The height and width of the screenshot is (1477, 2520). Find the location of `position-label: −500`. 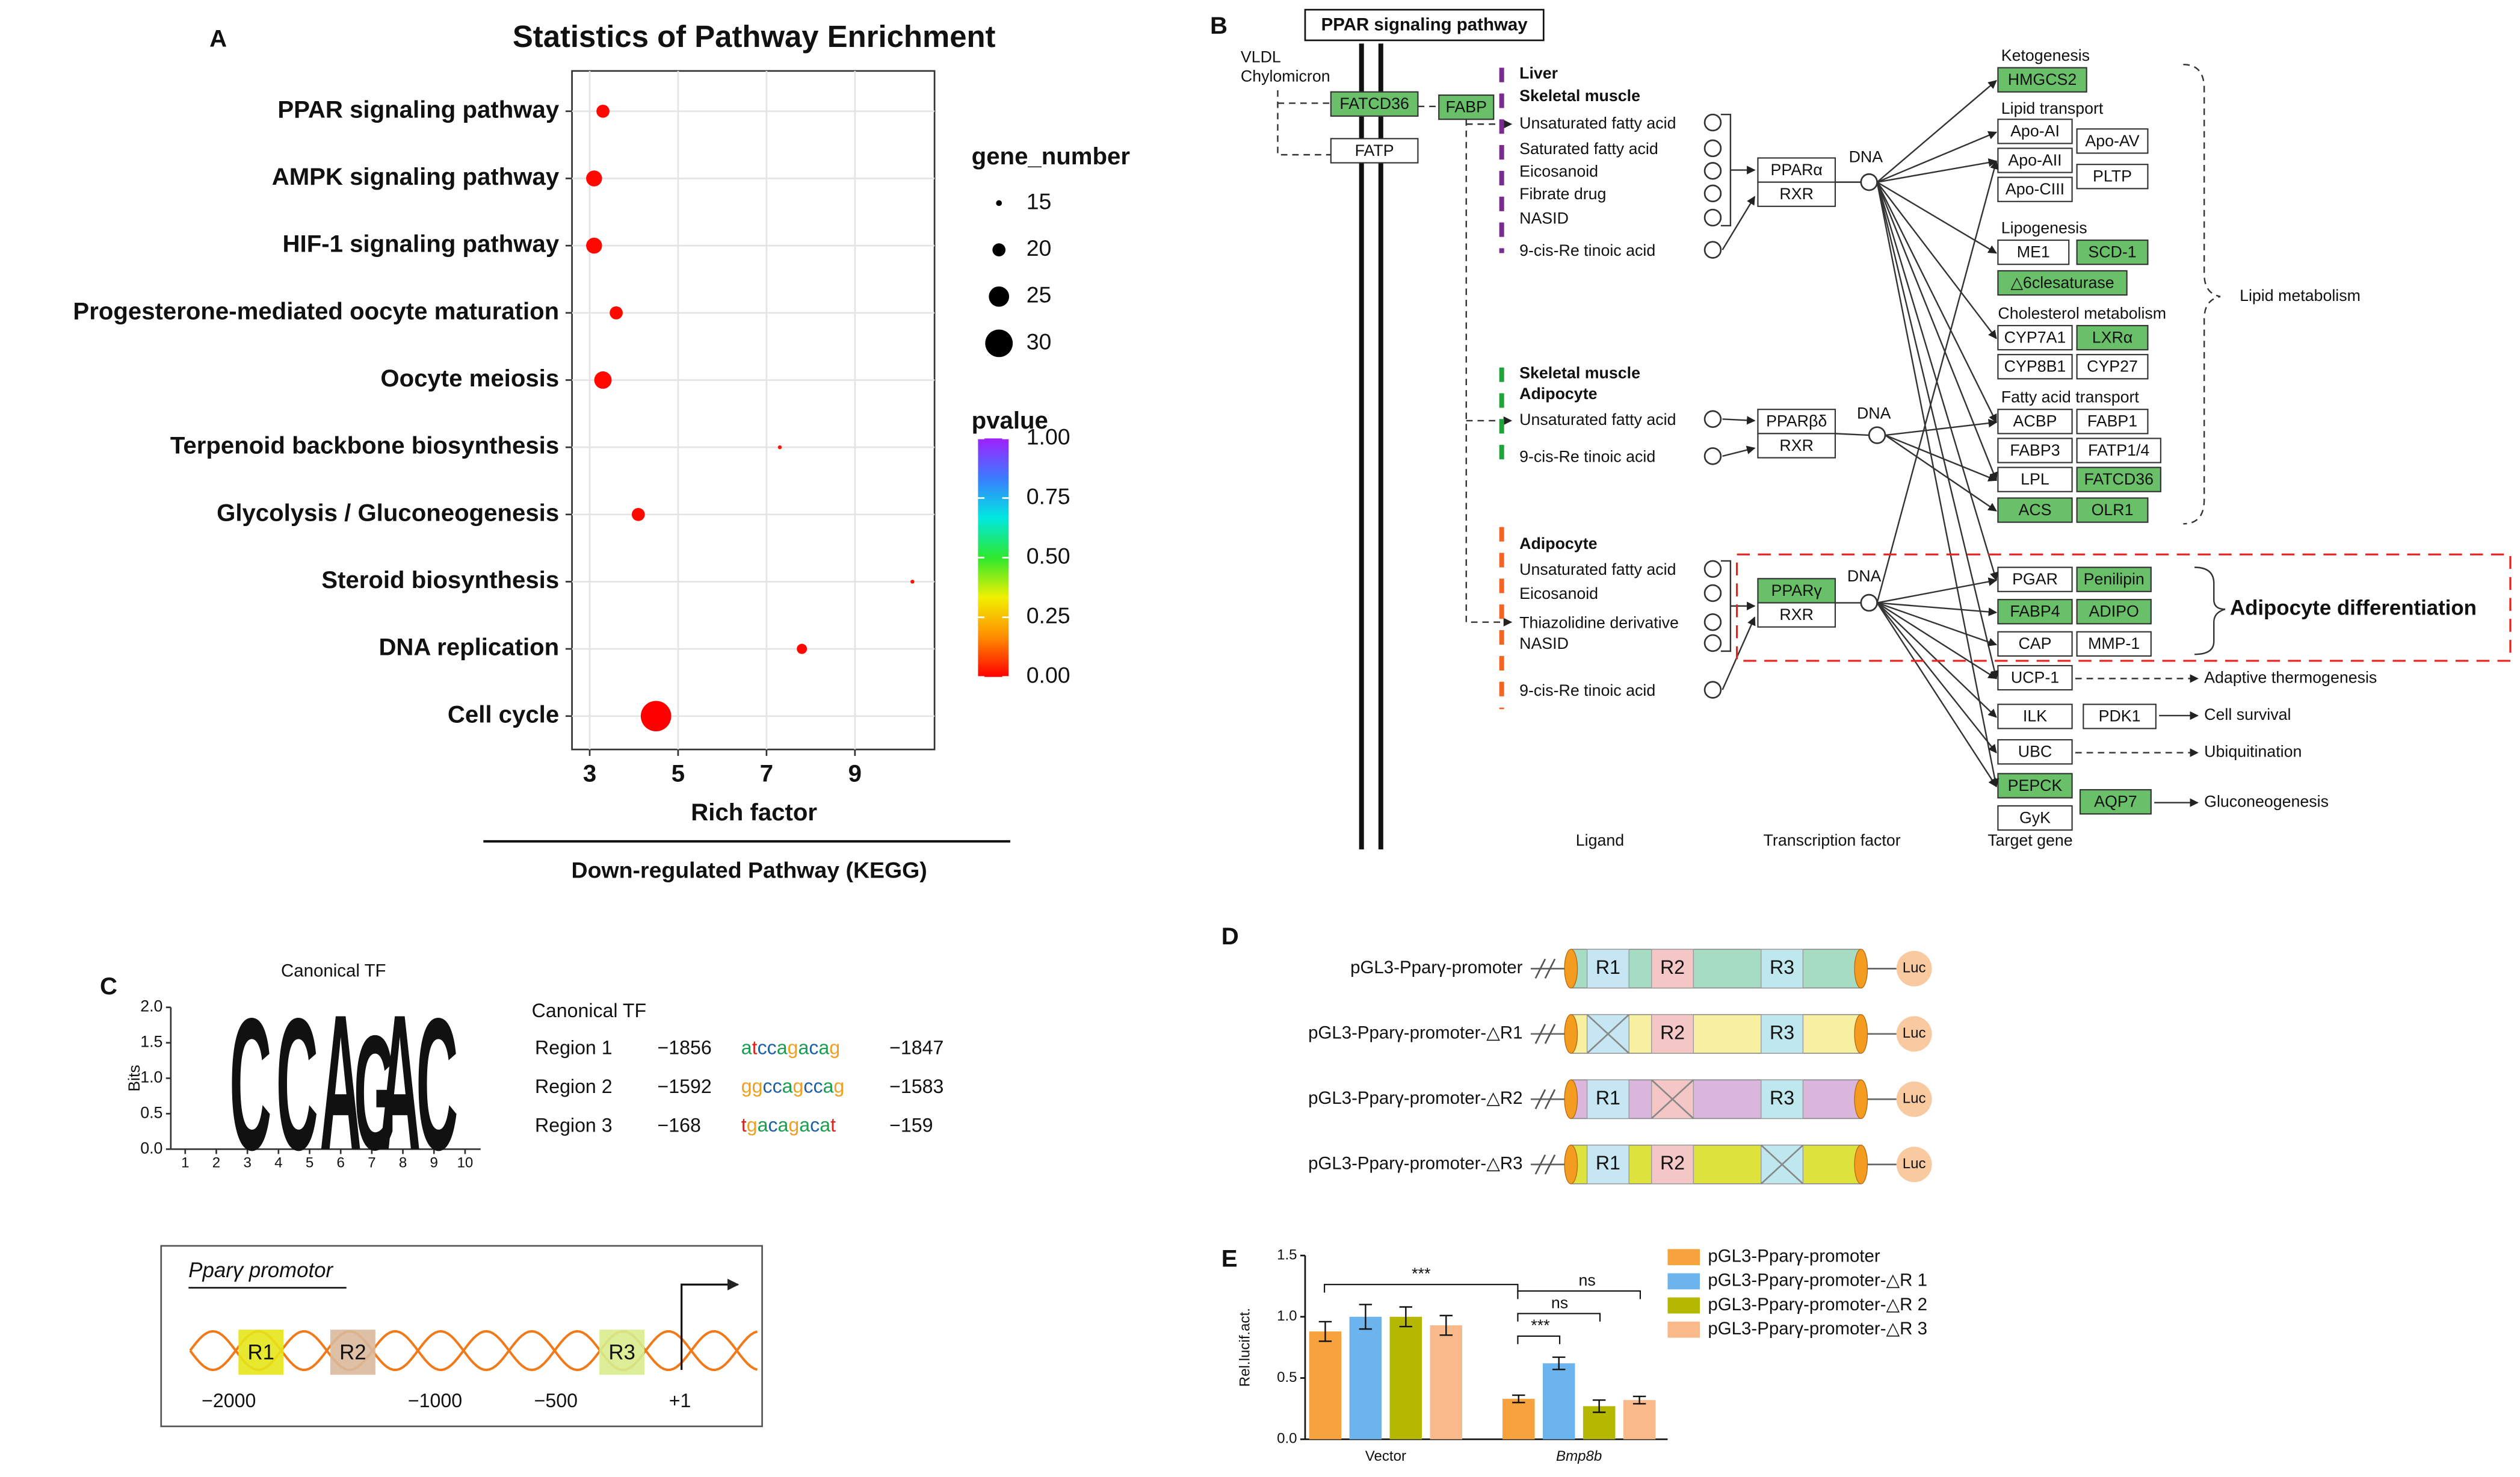

position-label: −500 is located at coordinates (556, 1400).